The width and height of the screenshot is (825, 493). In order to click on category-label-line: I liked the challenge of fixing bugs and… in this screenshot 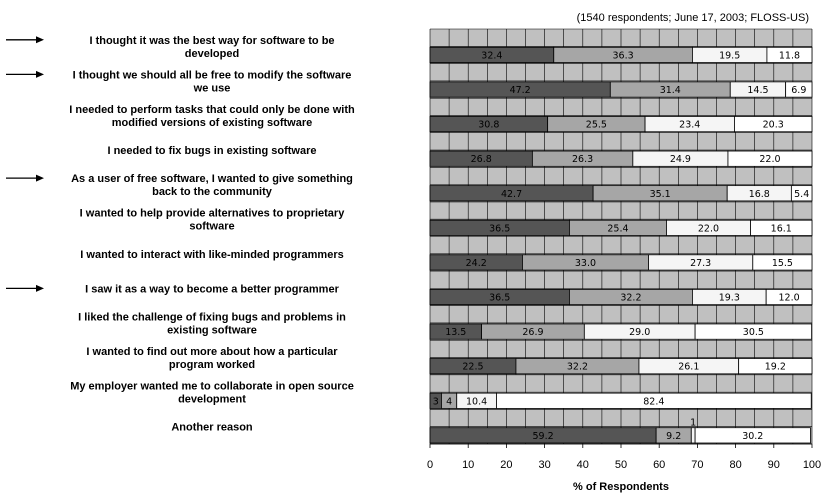, I will do `click(212, 317)`.